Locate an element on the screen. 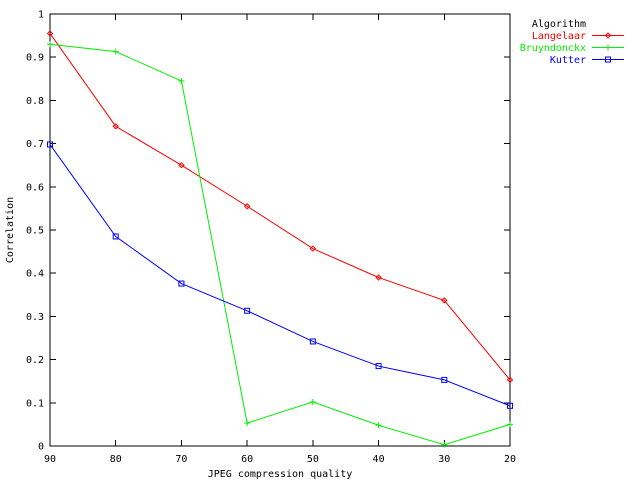  y-axis-label: Correlation is located at coordinates (10, 230).